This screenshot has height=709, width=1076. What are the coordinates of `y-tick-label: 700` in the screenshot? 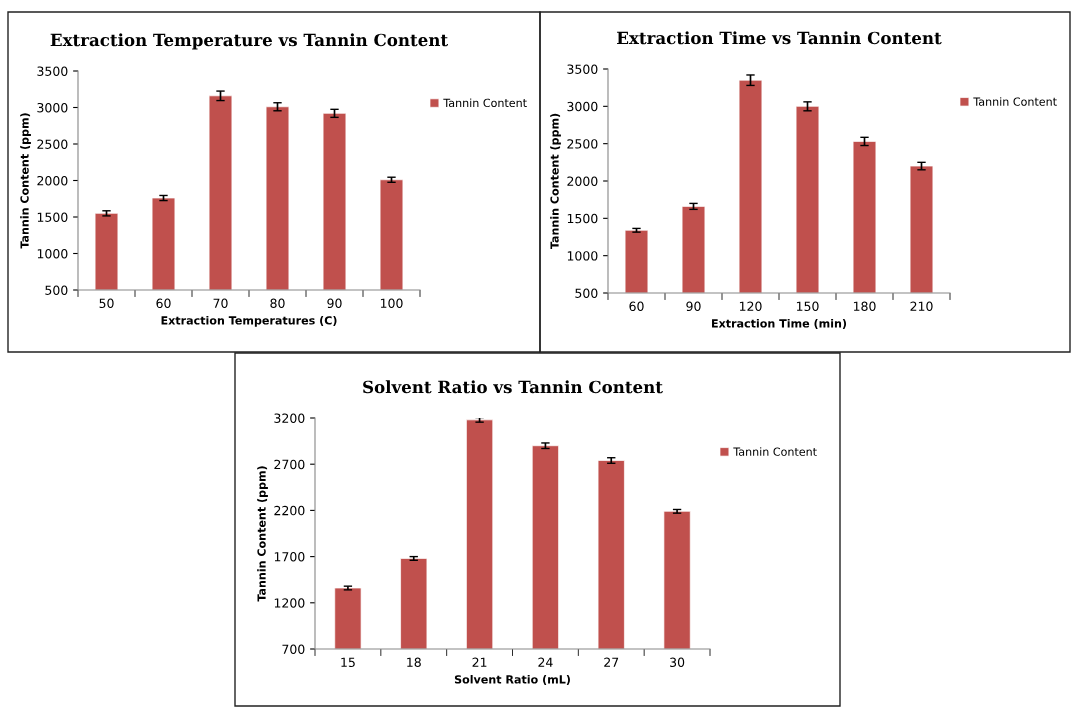 It's located at (293, 649).